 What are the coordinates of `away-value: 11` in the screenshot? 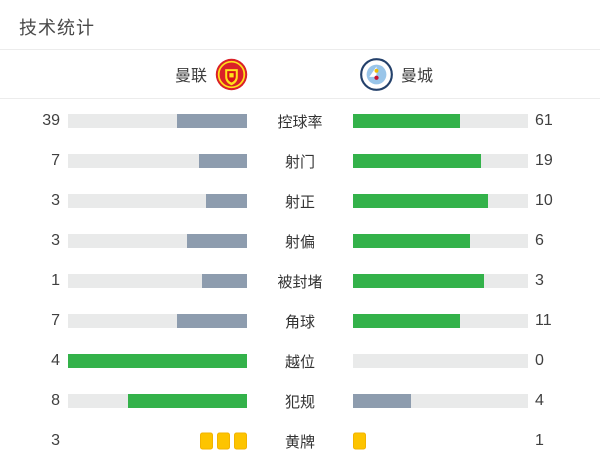 It's located at (543, 320).